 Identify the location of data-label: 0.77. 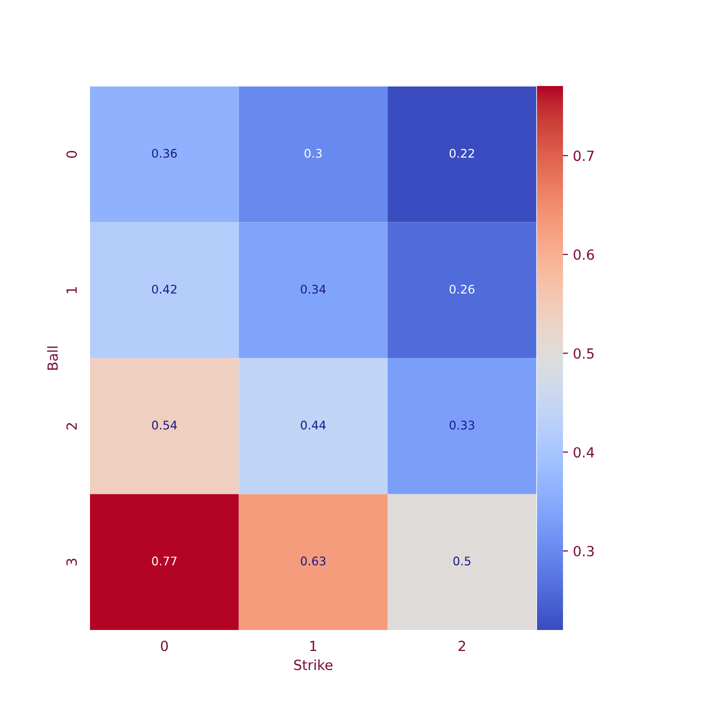
(164, 561).